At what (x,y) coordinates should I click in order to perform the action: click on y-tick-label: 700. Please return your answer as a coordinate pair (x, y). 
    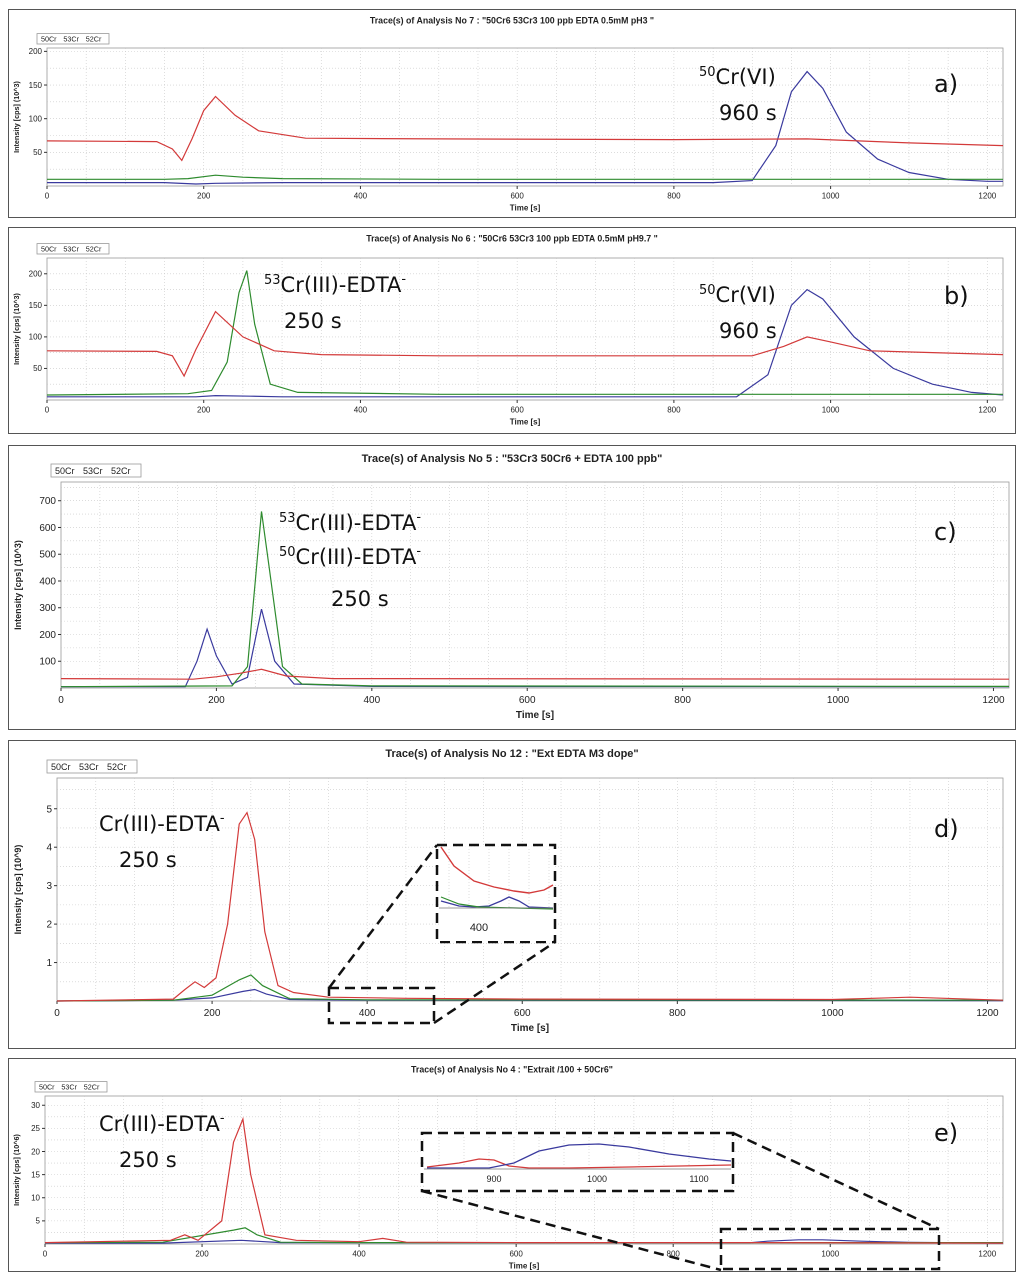
    Looking at the image, I should click on (47, 501).